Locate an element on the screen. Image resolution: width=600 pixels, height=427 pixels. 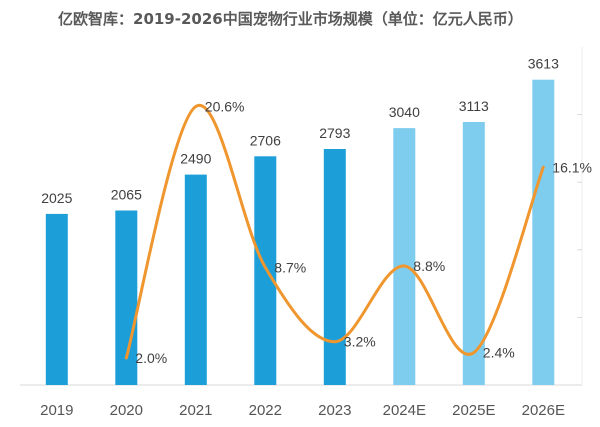
x-tick-label: 2025E is located at coordinates (473, 410).